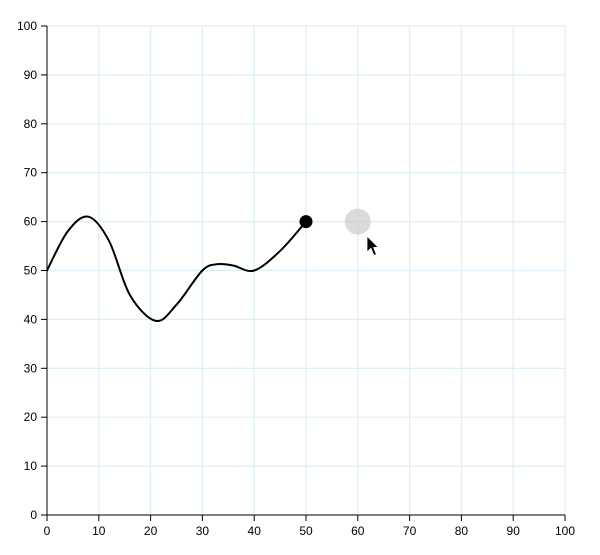  I want to click on y-tick-label: 50, so click(31, 271).